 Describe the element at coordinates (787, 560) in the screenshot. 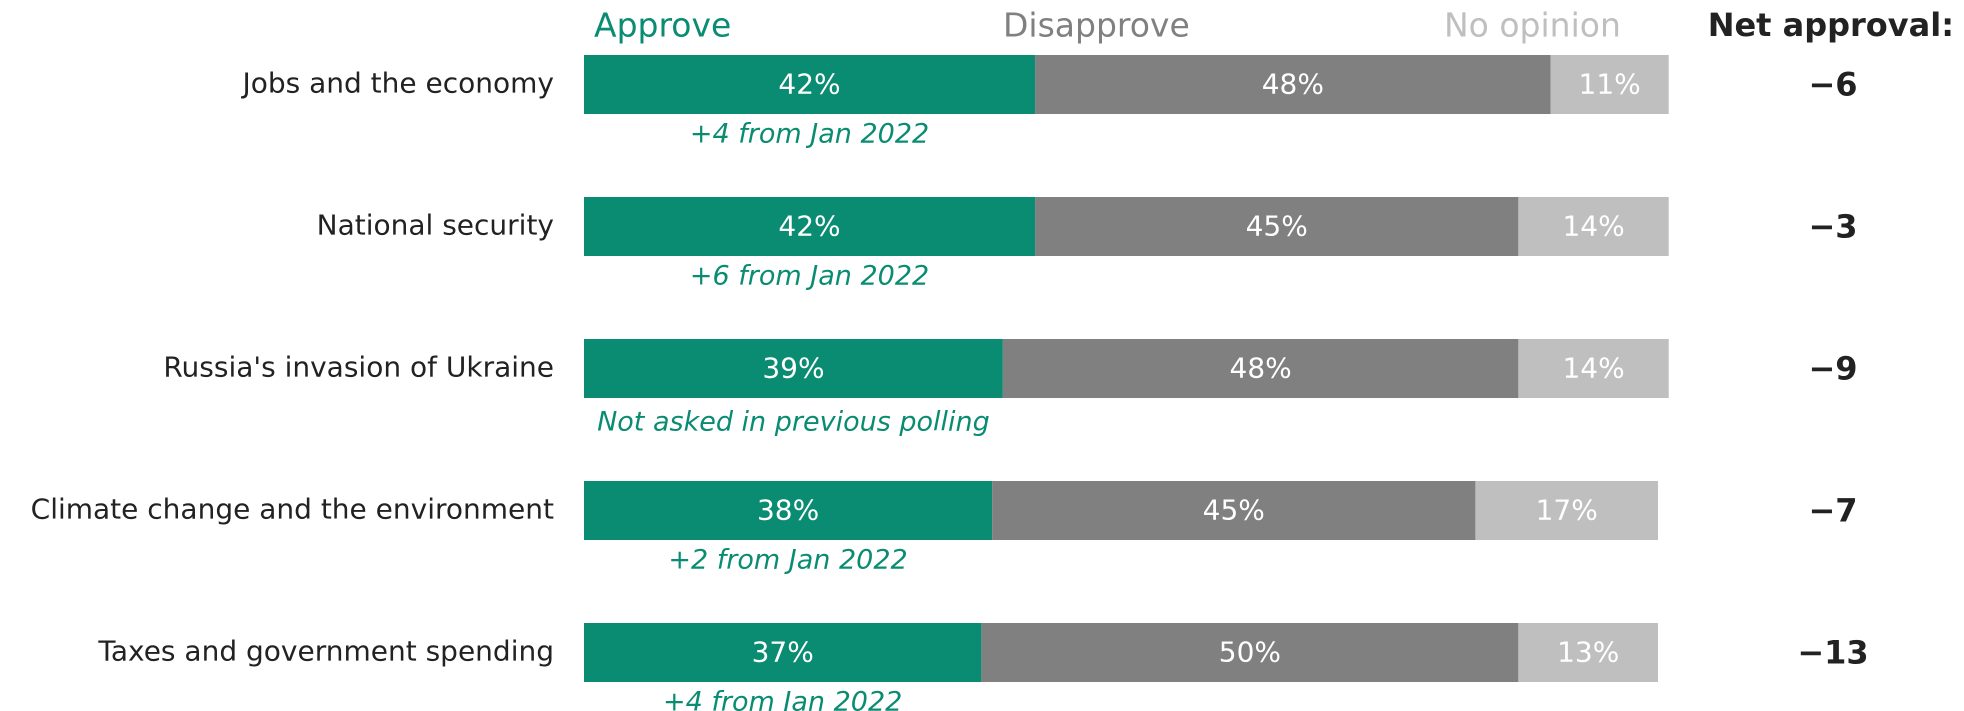

I see `change-note: +2 from Jan 2022` at that location.